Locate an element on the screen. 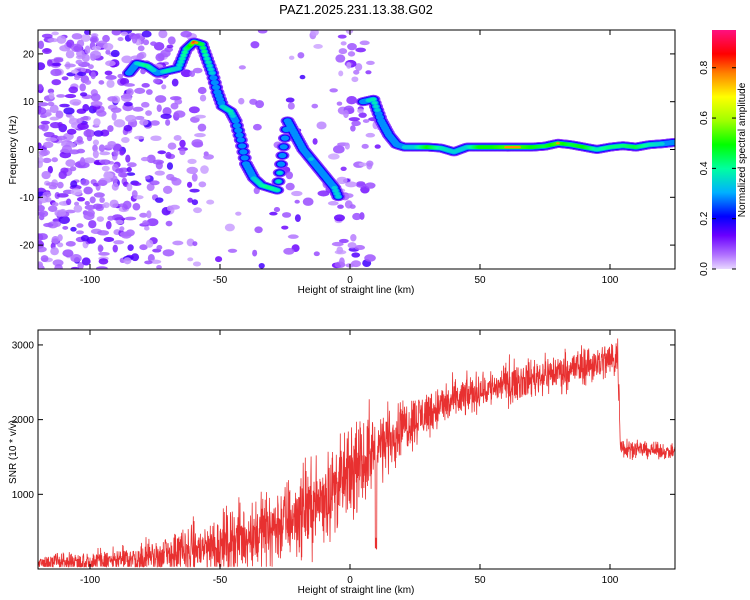 The width and height of the screenshot is (750, 600). colorbar-tick-label: 0.8 is located at coordinates (704, 67).